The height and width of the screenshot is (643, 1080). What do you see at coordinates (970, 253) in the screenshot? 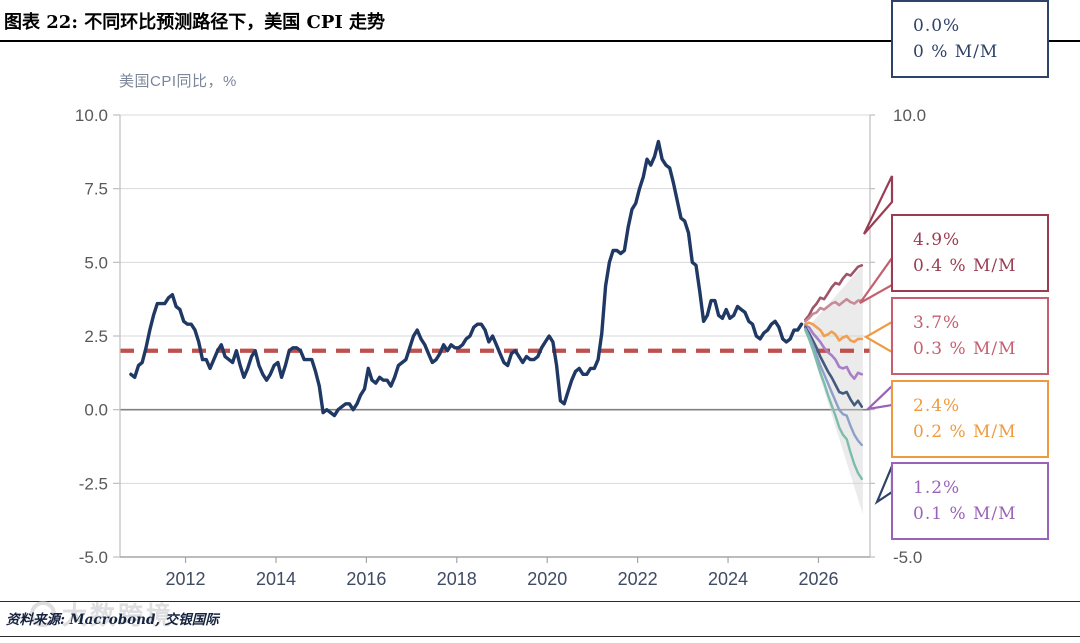
I see `legend-box-0-4mm: 4.9% 0.4 % M/M` at bounding box center [970, 253].